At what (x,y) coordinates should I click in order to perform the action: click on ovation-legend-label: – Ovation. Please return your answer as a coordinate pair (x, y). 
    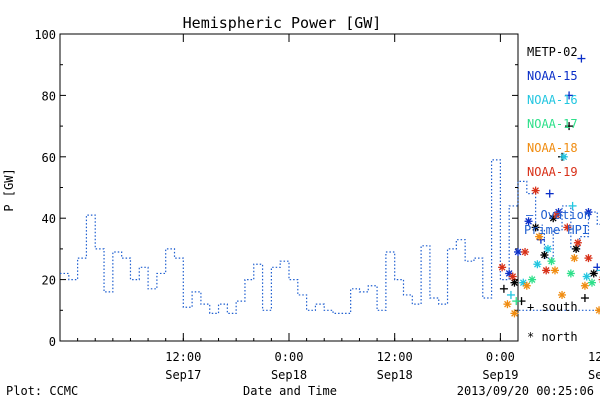
    Looking at the image, I should click on (558, 215).